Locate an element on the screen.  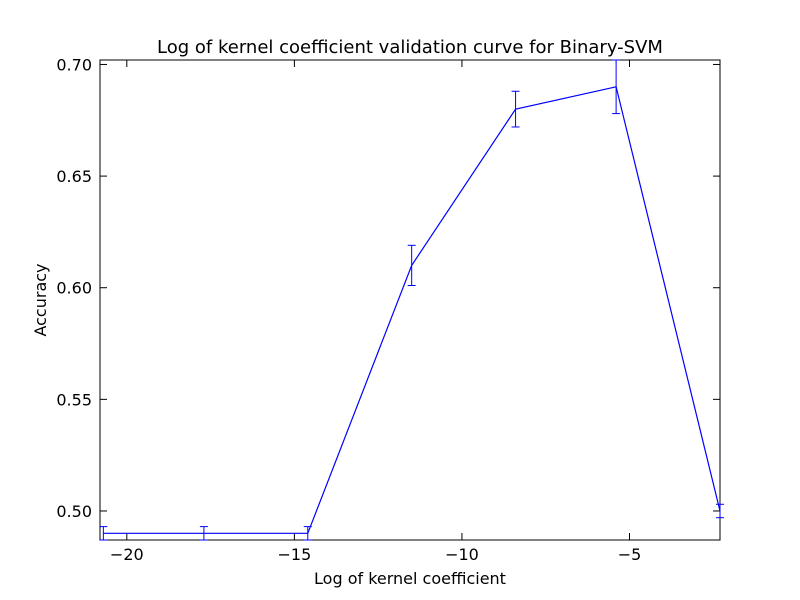
y-tick-label: 0.65 is located at coordinates (74, 176).